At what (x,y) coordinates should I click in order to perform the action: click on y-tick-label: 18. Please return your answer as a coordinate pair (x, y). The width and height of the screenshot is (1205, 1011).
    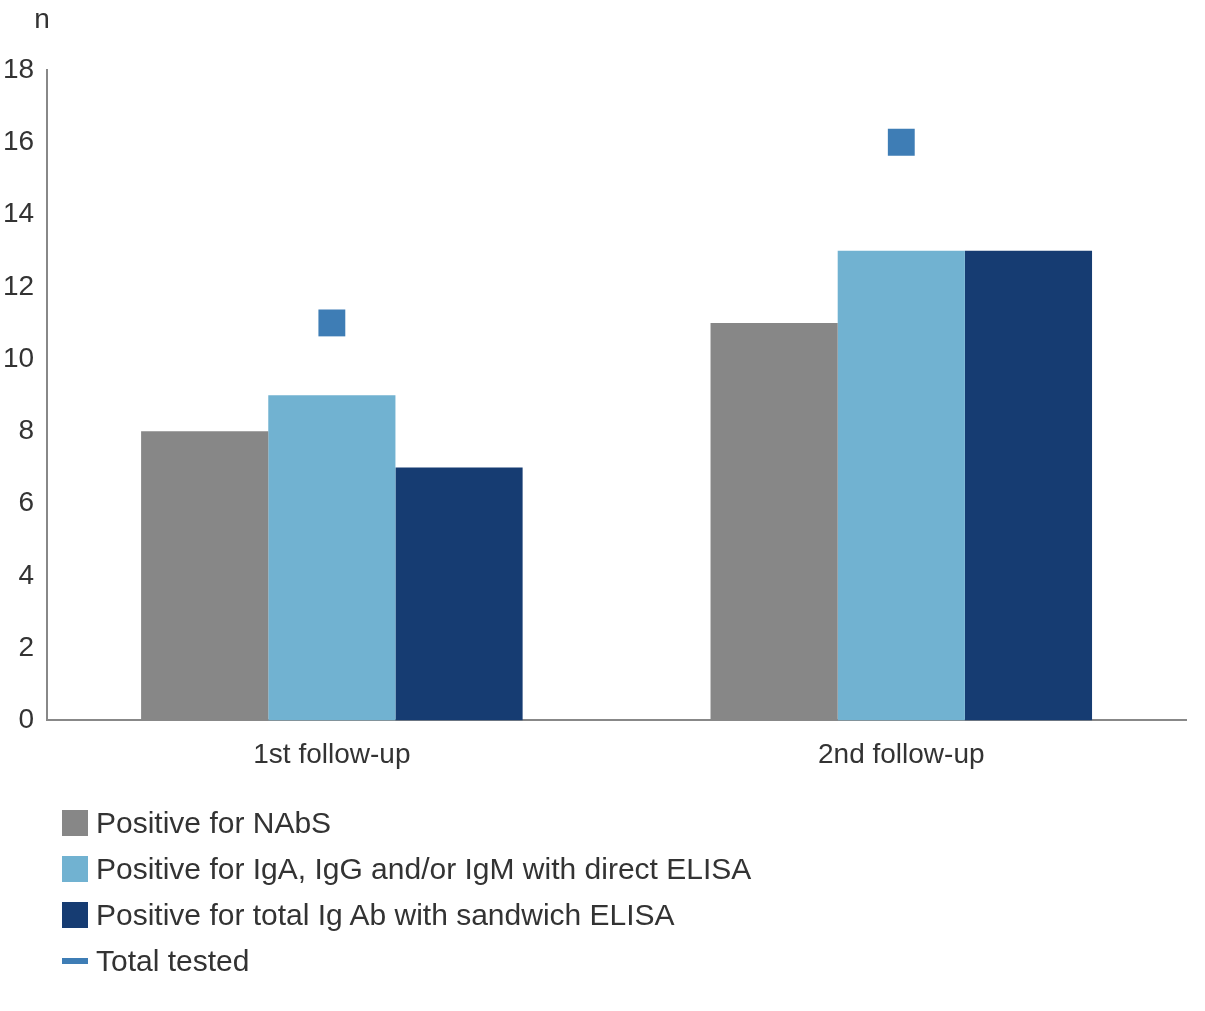
    Looking at the image, I should click on (18, 68).